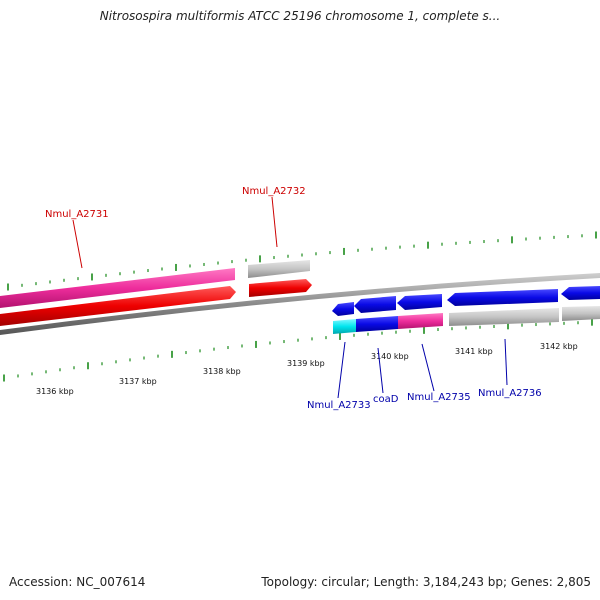 The width and height of the screenshot is (600, 600). I want to click on gene-Nmul_A2733, so click(343, 309).